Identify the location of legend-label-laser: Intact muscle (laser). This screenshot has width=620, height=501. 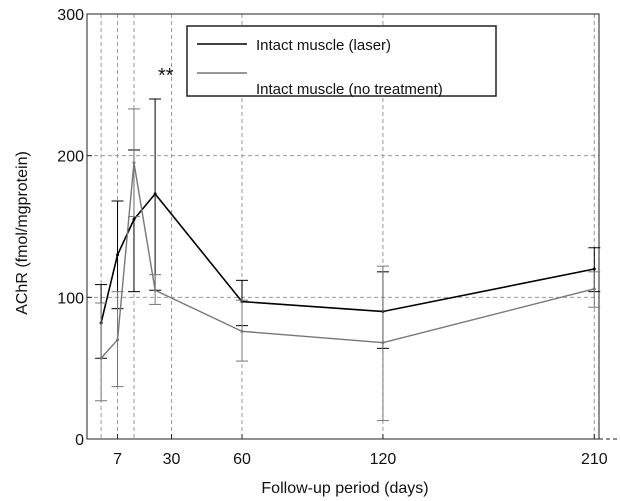
(323, 45).